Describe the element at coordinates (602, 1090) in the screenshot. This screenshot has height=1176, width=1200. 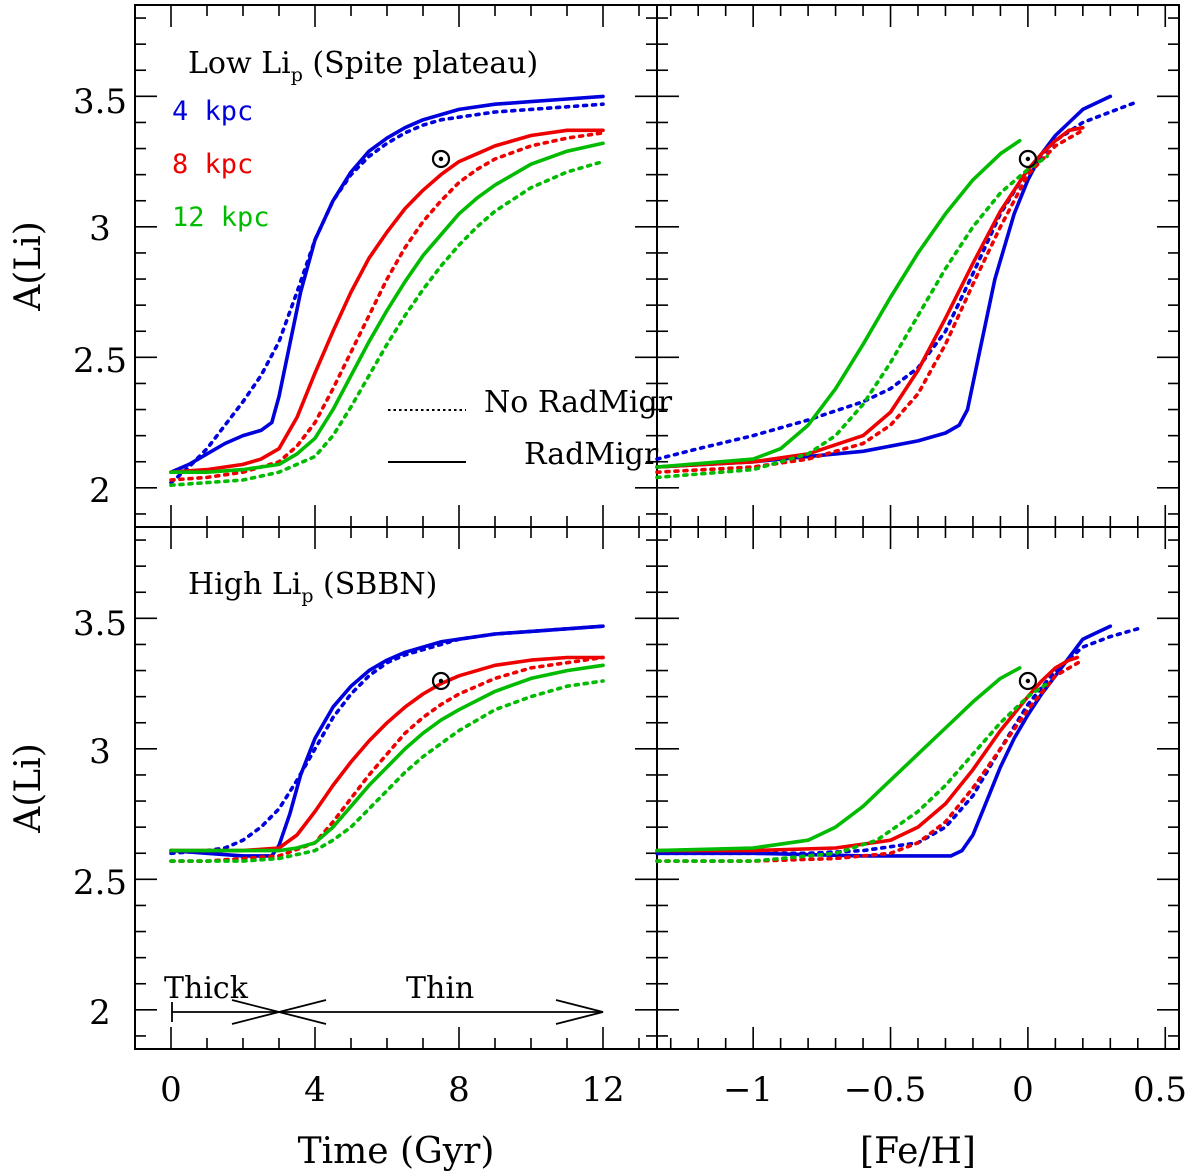
I see `xtick-label-time-12: 12` at that location.